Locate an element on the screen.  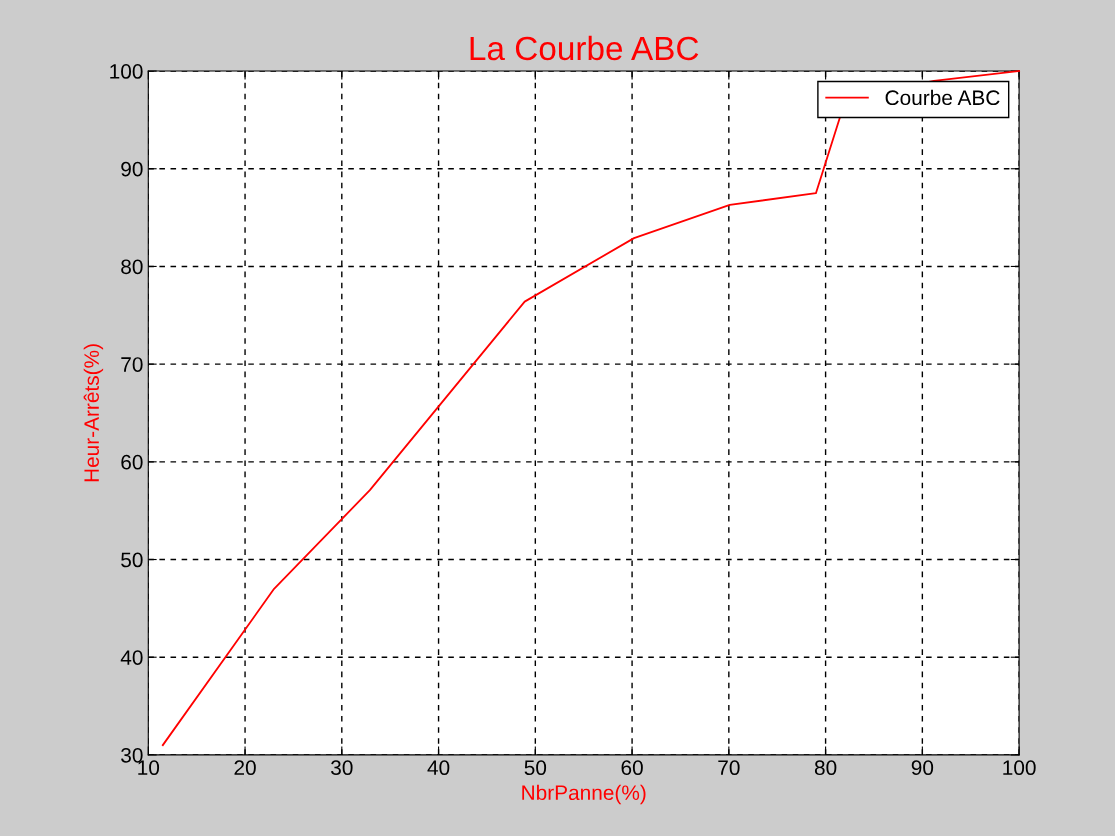
y-tick-label: 100 is located at coordinates (126, 71).